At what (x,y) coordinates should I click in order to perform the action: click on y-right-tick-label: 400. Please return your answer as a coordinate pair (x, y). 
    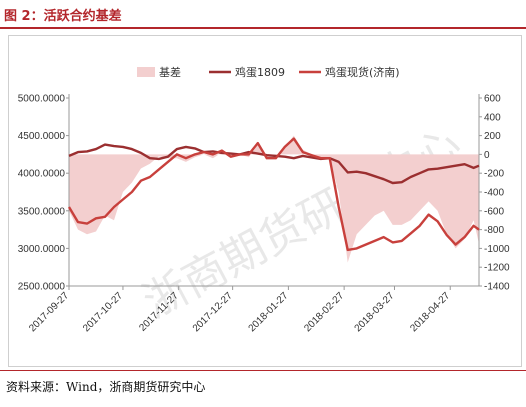
    Looking at the image, I should click on (492, 117).